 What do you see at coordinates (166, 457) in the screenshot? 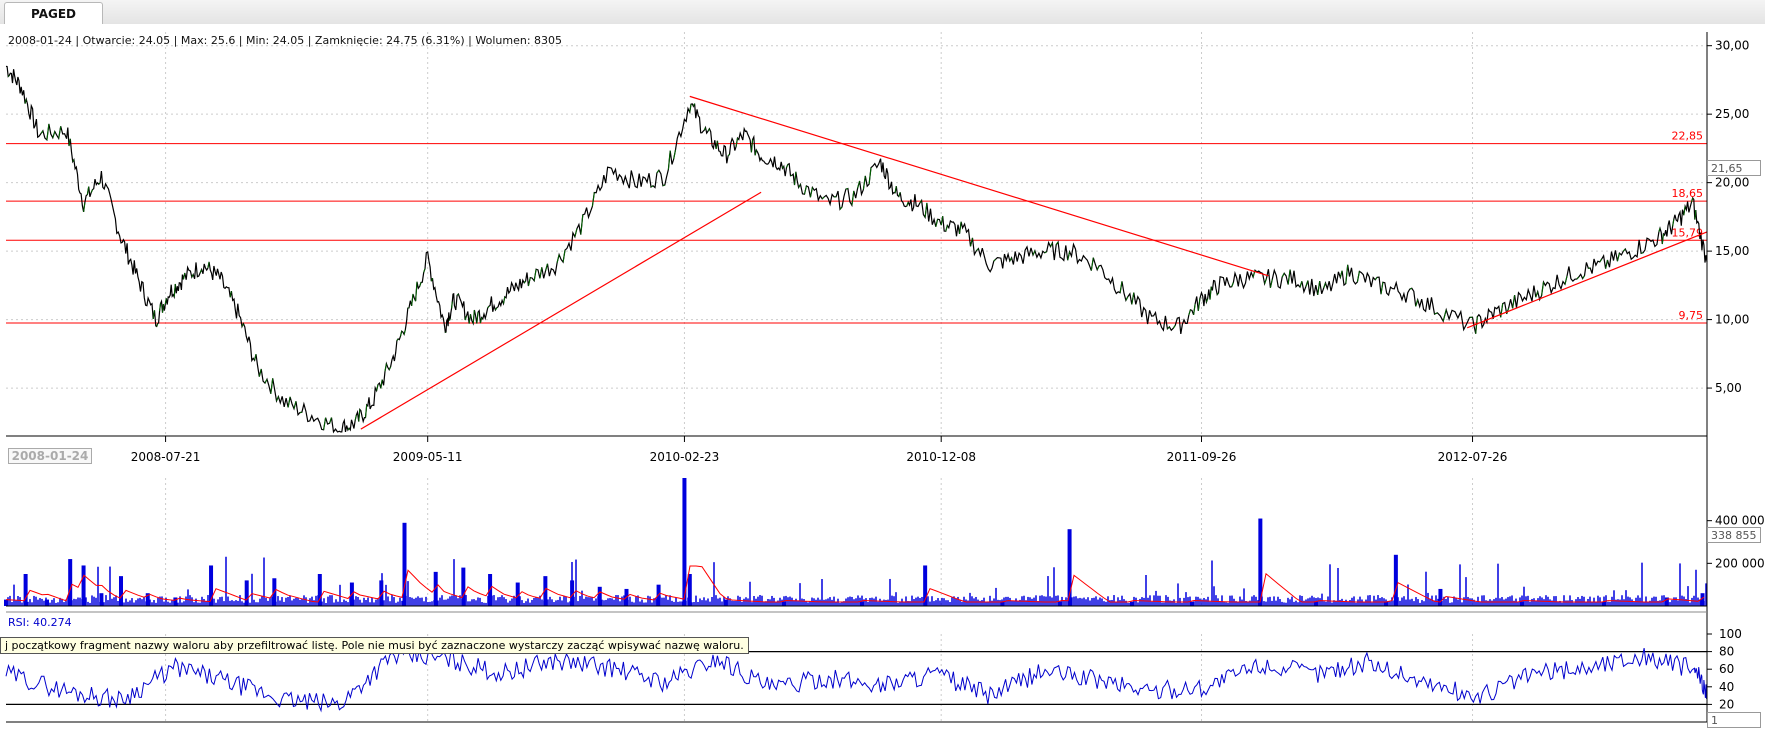
I see `x-tick-label: 2008-07-21` at bounding box center [166, 457].